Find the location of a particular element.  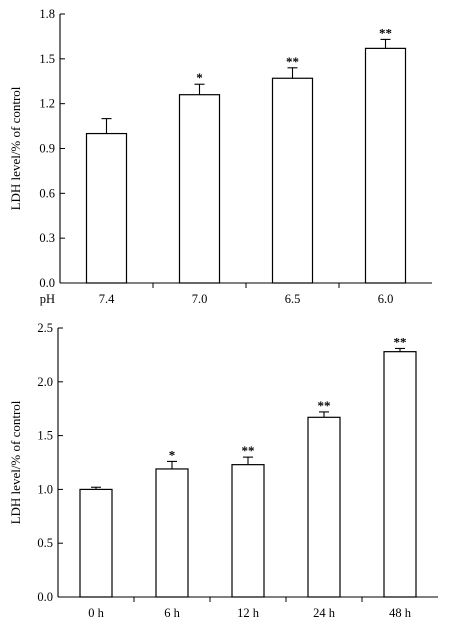

x-axis-prefix: pH is located at coordinates (47, 299).